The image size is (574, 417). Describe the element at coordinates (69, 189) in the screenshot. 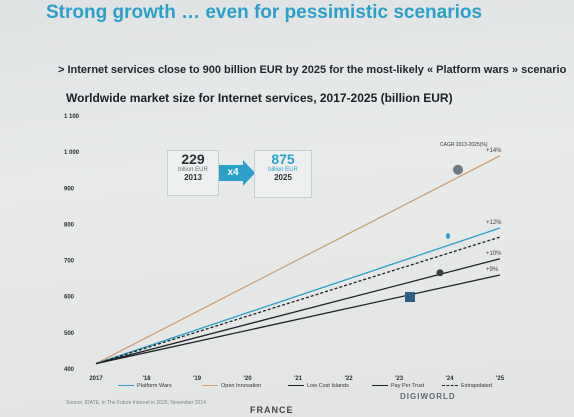

I see `y-tick-label: 900` at that location.